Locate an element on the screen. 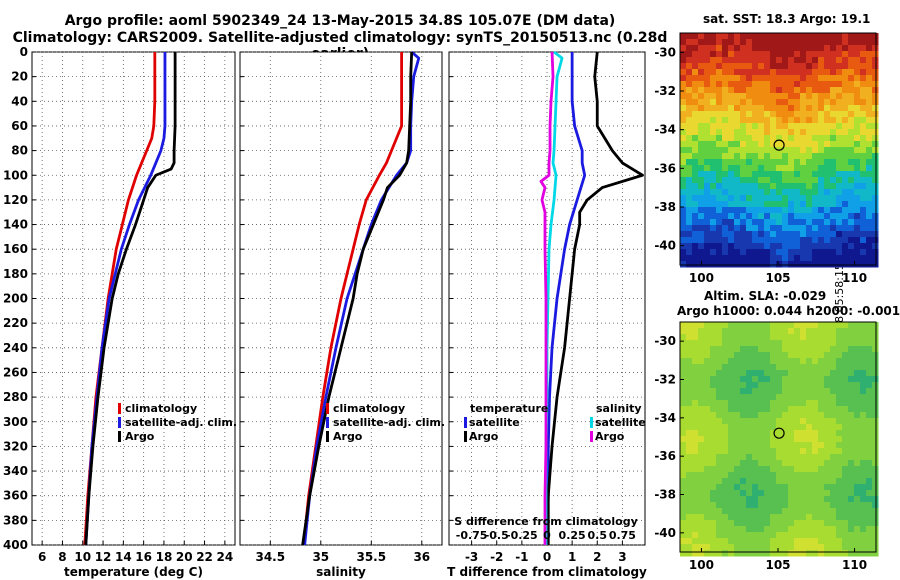 The image size is (900, 580). map-y-tick-label: -38 is located at coordinates (665, 207).